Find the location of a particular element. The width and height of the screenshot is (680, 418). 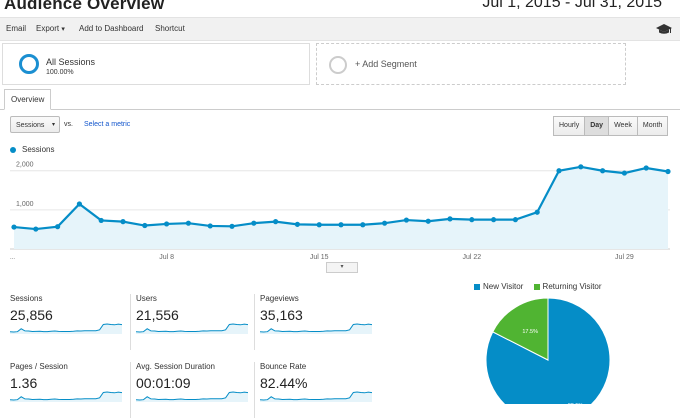

metric-card-avg-session-duration: Avg. Session Duration 00:01:09 is located at coordinates (189, 390).